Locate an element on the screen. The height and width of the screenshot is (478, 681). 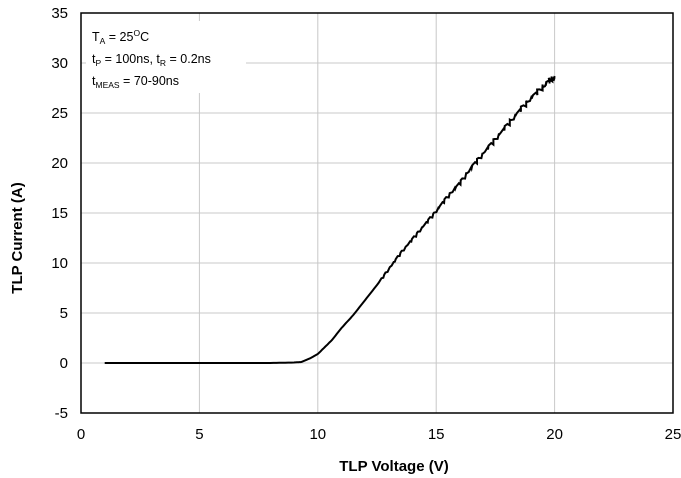
y-tick-label: 0 is located at coordinates (64, 363).